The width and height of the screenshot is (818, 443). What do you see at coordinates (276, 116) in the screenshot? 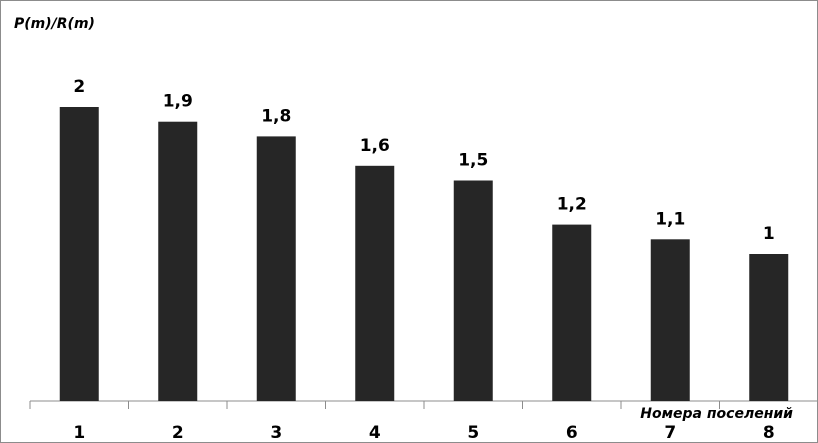
I see `value-label: 1,8` at bounding box center [276, 116].